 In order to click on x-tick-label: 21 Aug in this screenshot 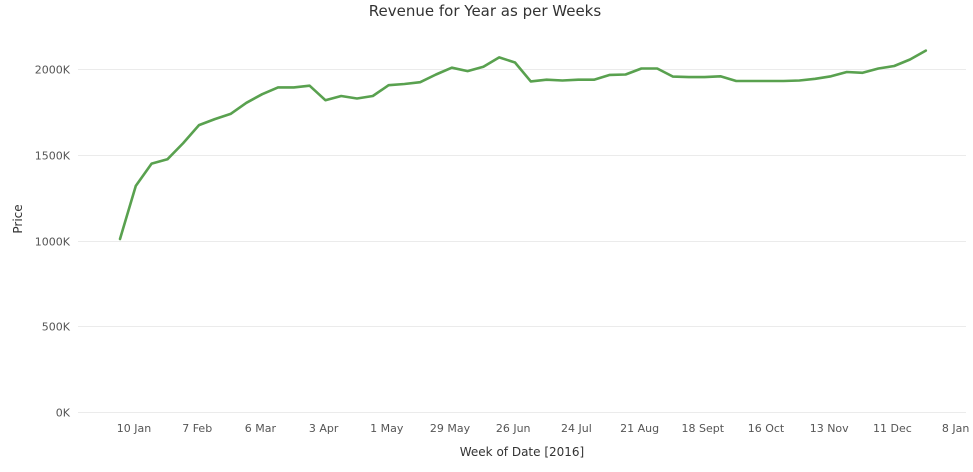, I will do `click(639, 428)`.